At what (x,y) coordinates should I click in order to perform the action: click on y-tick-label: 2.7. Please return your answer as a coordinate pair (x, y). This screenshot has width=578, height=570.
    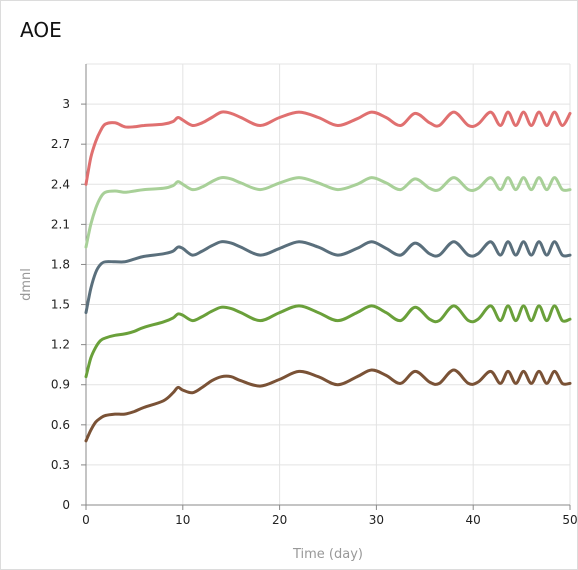
    Looking at the image, I should click on (60, 144).